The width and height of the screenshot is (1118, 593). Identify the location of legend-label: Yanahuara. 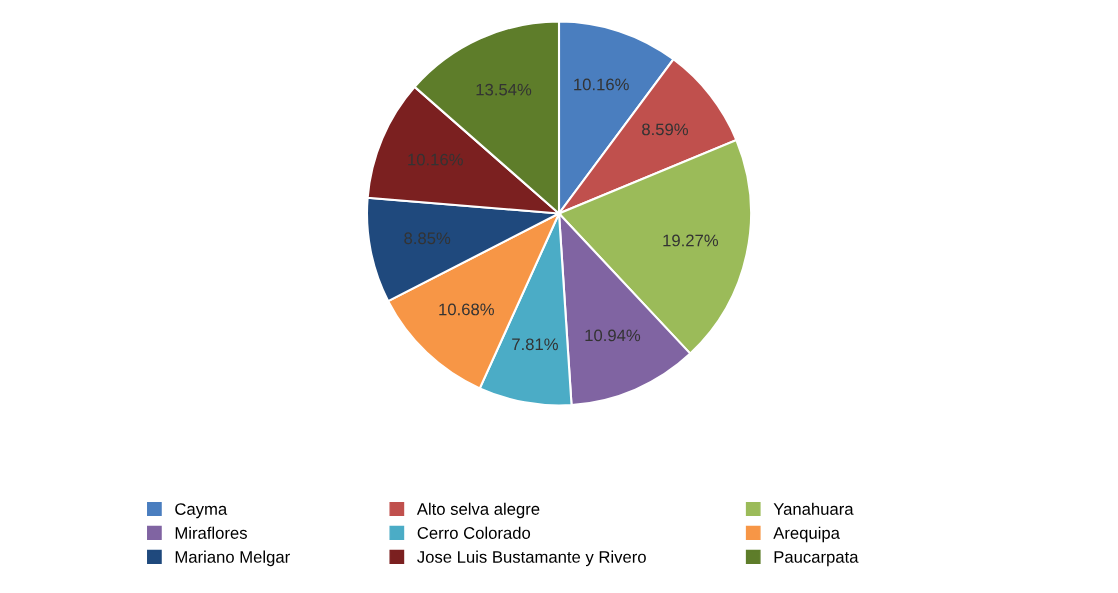
(813, 508).